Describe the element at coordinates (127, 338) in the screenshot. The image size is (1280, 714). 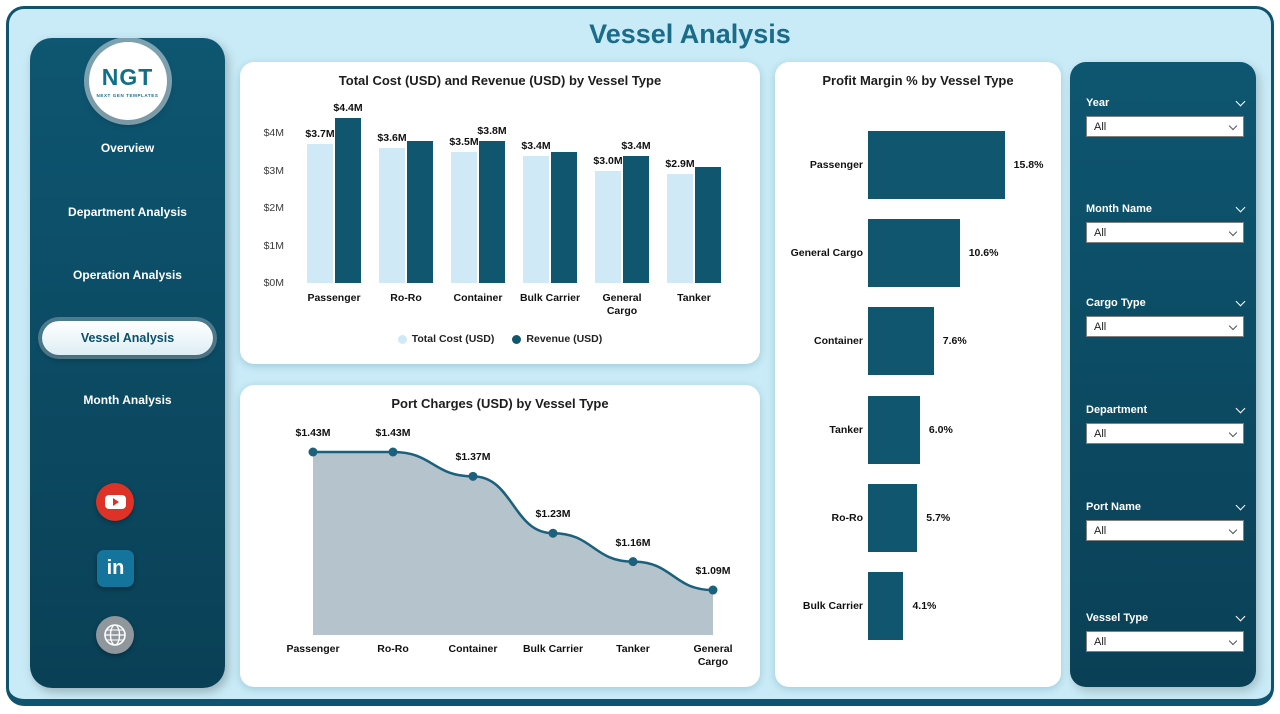
I see `sidebar-item-vessel-analysis: Vessel Analysis` at that location.